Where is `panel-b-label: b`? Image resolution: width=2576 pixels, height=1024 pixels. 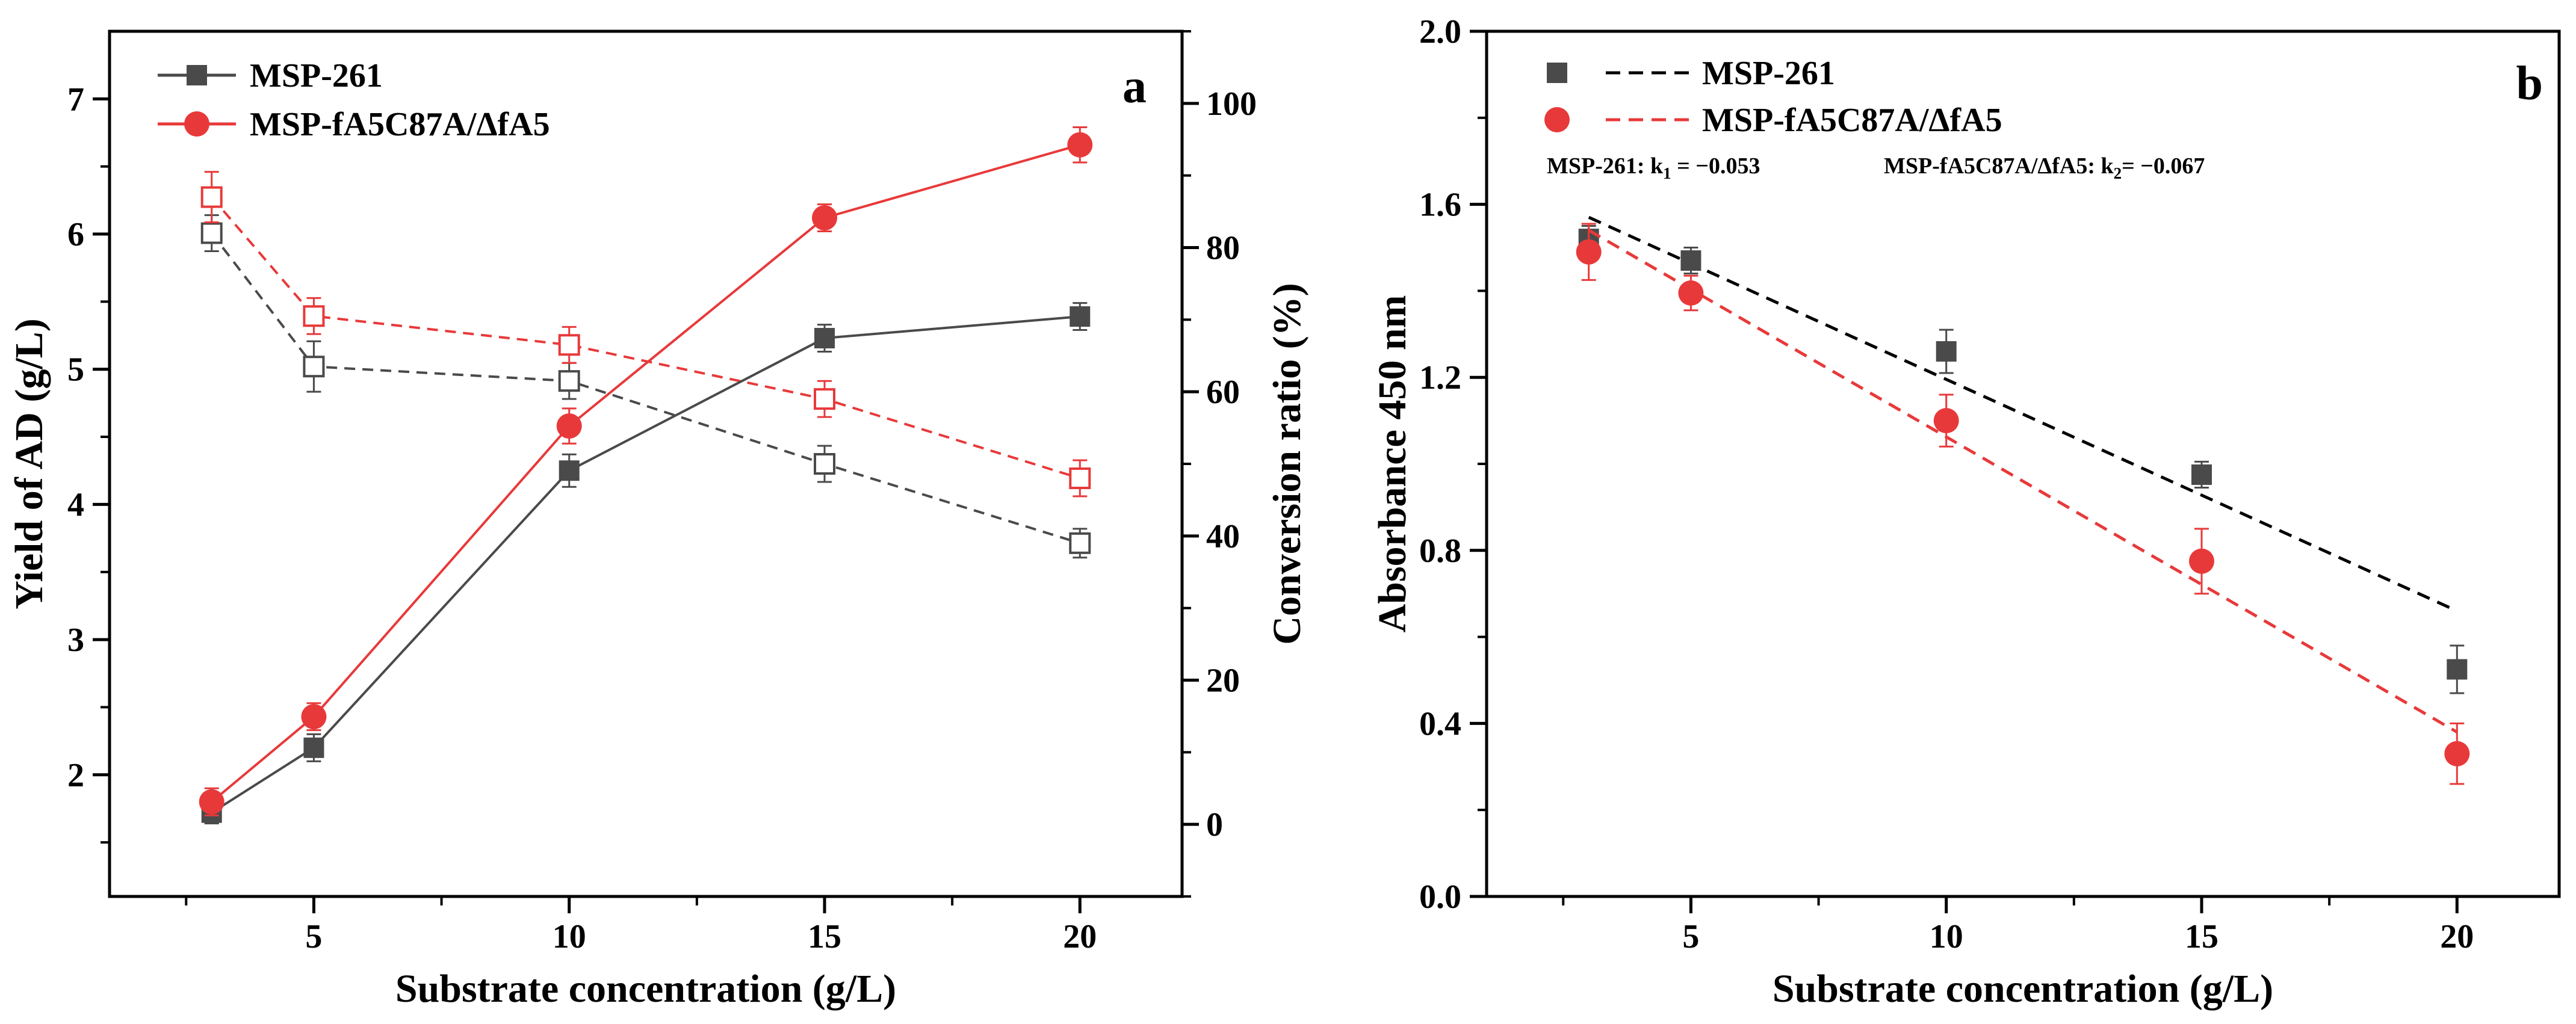
panel-b-label: b is located at coordinates (2529, 83).